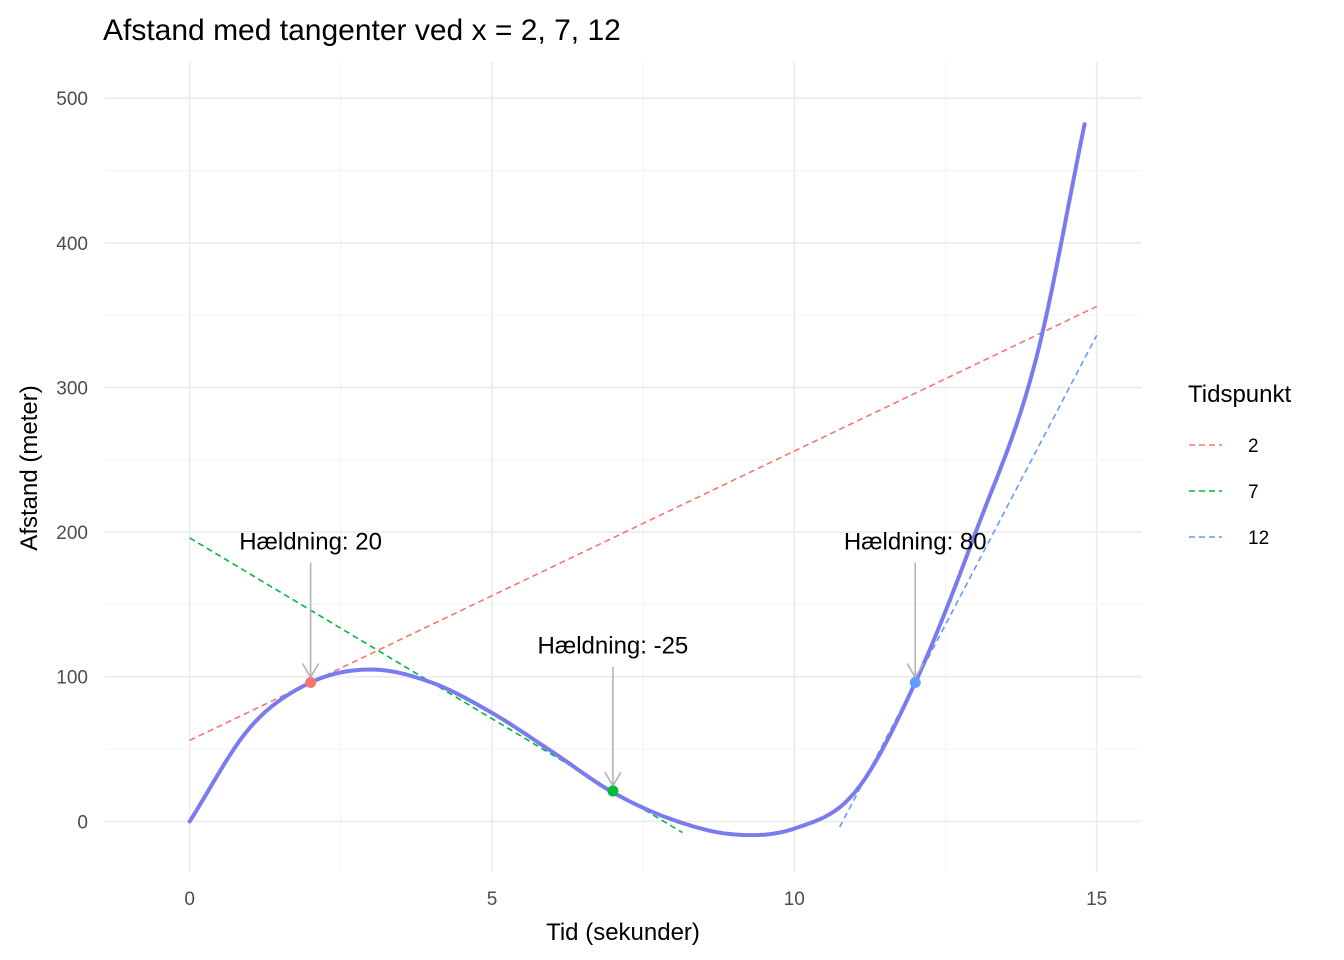 Image resolution: width=1344 pixels, height=960 pixels. What do you see at coordinates (72, 99) in the screenshot?
I see `y-tick-label: 500` at bounding box center [72, 99].